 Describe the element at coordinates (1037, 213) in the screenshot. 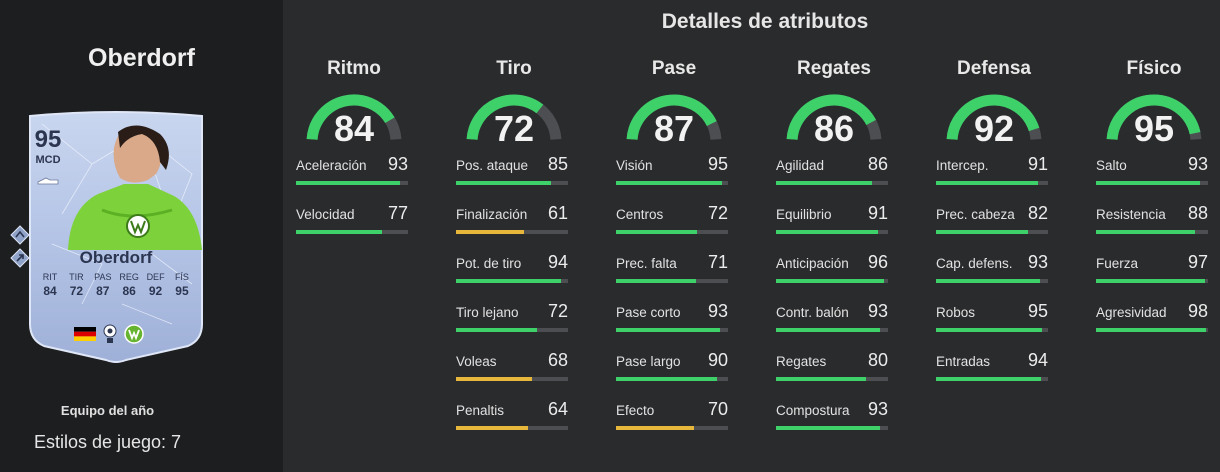

I see `attribute-value: 82` at that location.